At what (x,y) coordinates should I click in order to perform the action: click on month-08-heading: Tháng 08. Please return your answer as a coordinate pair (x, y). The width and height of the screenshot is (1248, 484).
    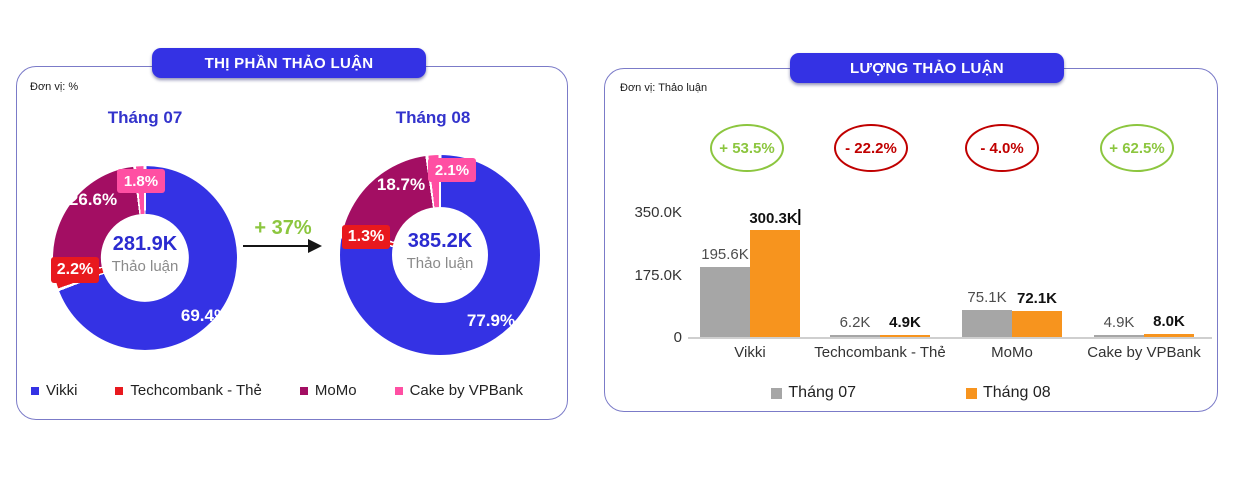
    Looking at the image, I should click on (433, 117).